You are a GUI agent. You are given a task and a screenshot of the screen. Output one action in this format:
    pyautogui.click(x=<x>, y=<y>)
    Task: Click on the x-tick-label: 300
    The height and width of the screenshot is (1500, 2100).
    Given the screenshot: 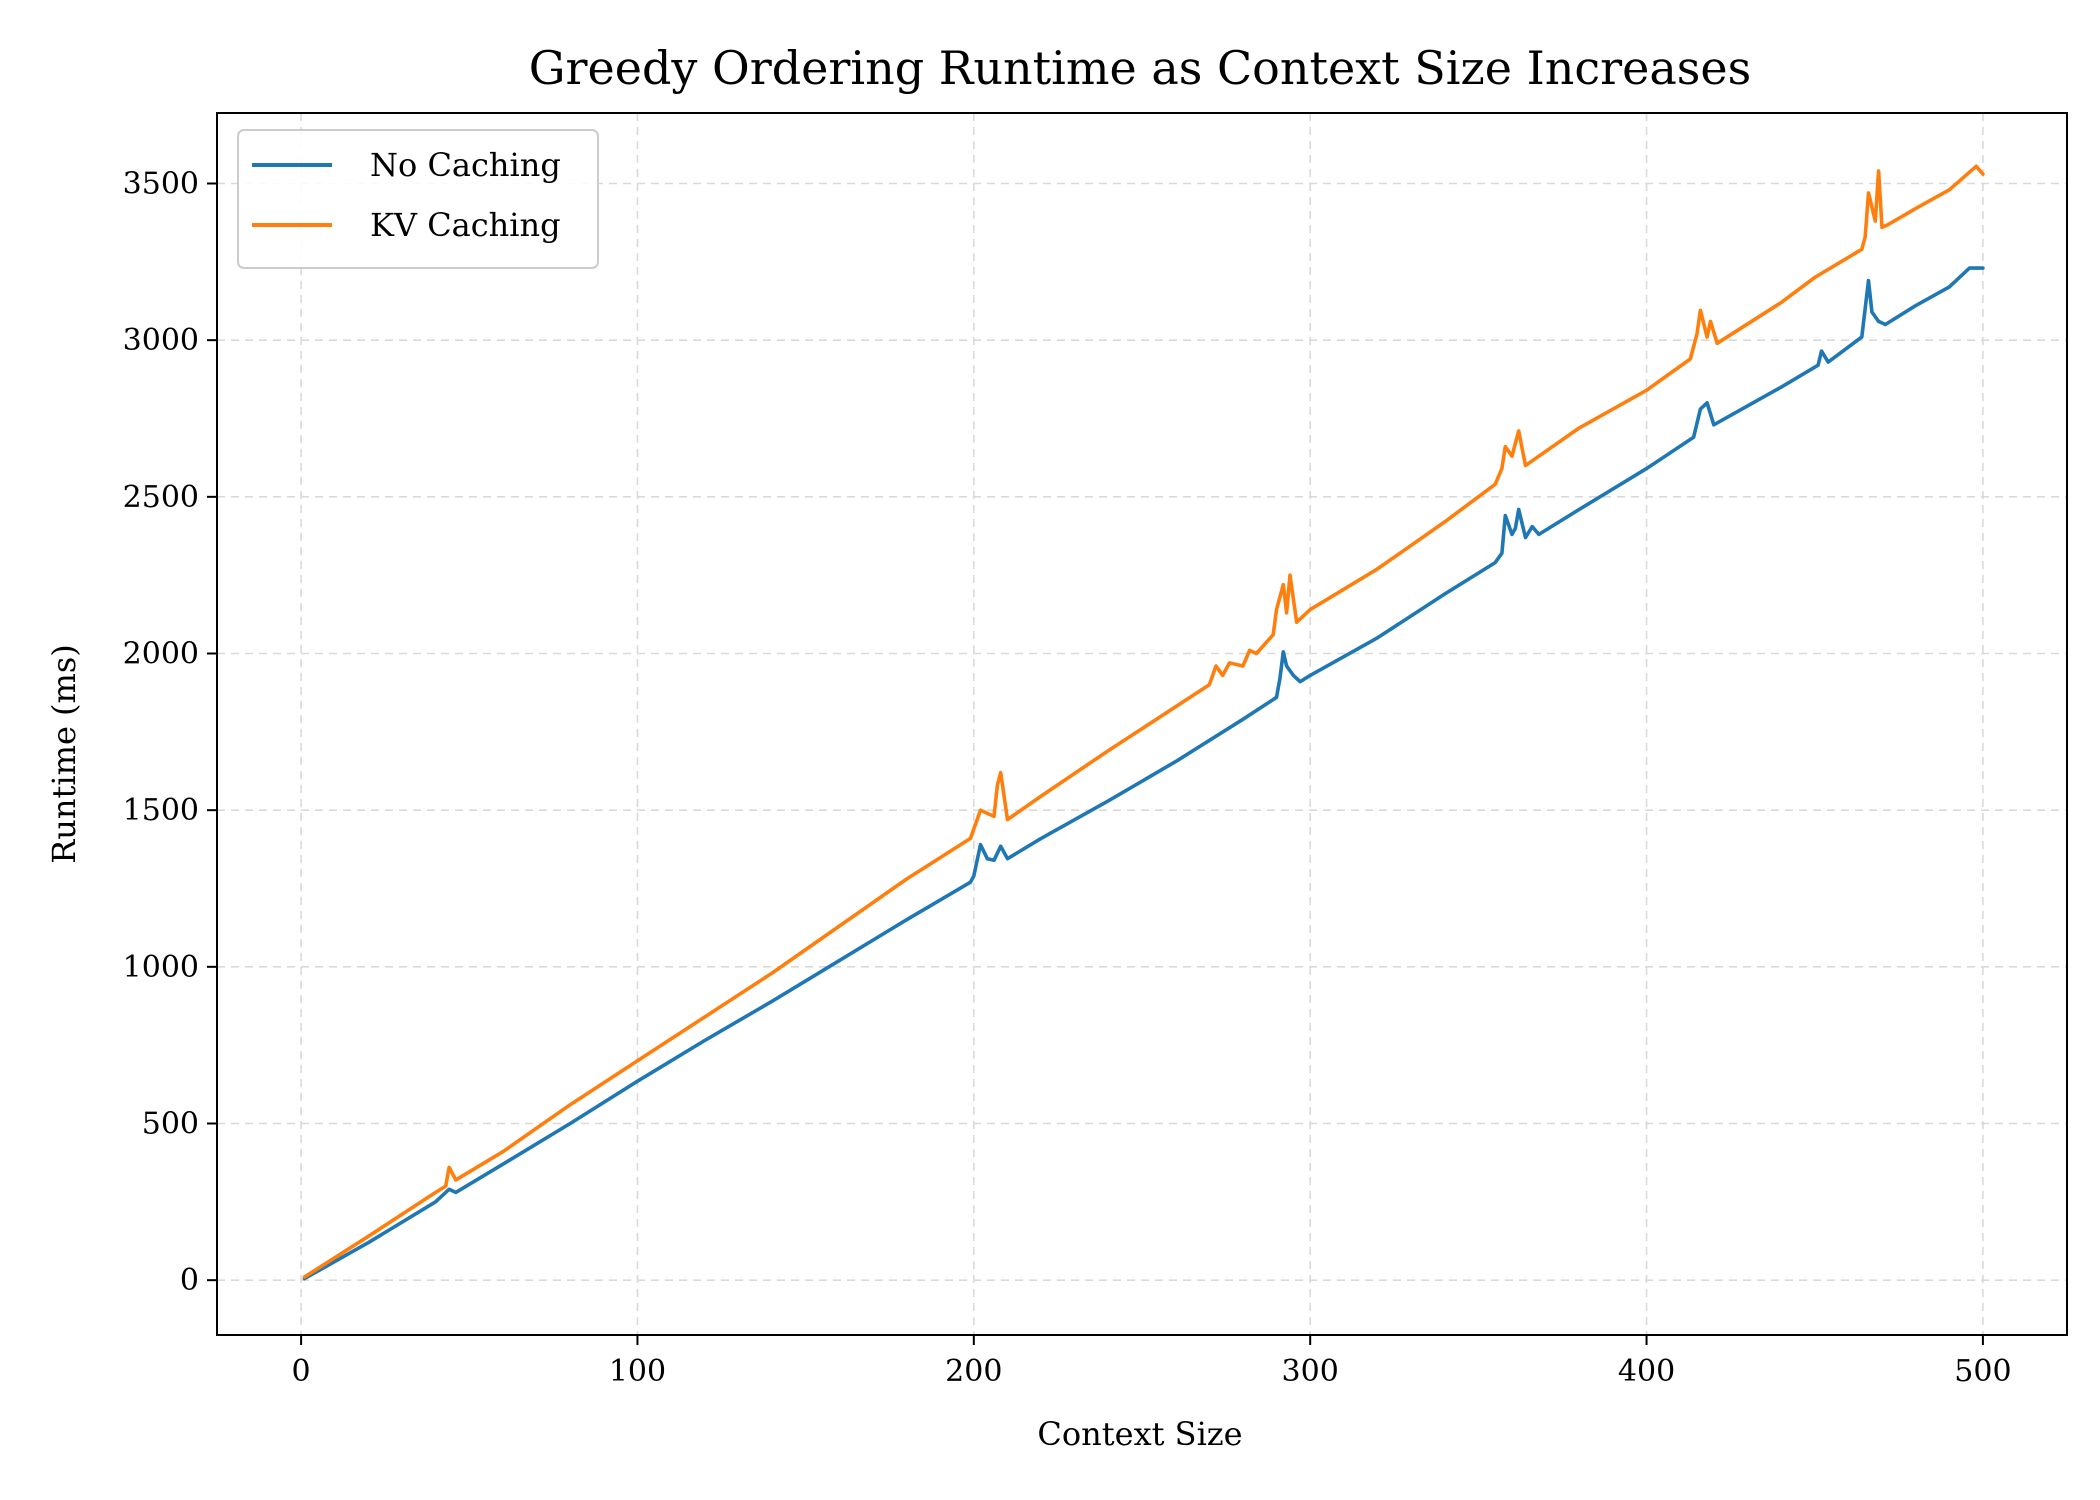 What is the action you would take?
    pyautogui.click(x=1310, y=1371)
    